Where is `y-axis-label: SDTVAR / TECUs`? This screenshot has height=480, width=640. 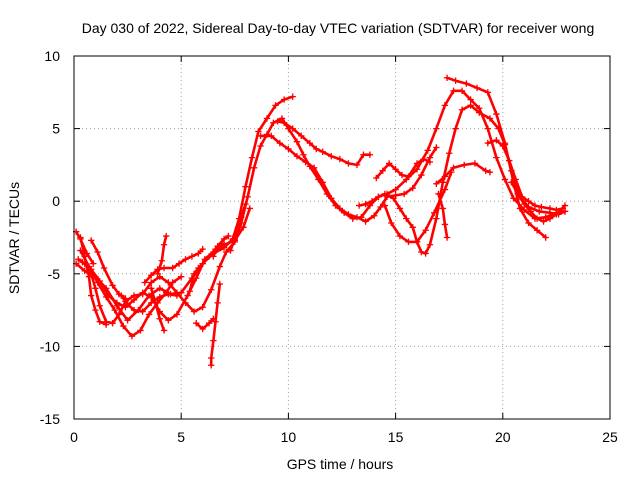 y-axis-label: SDTVAR / TECUs is located at coordinates (14, 238).